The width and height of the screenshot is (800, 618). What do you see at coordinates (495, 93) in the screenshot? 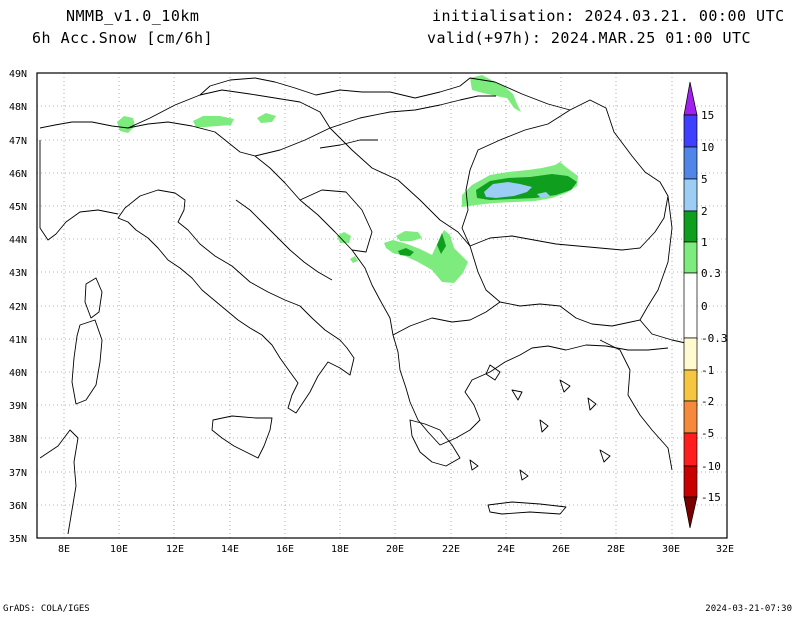
I see `snow-area-northern-romania` at bounding box center [495, 93].